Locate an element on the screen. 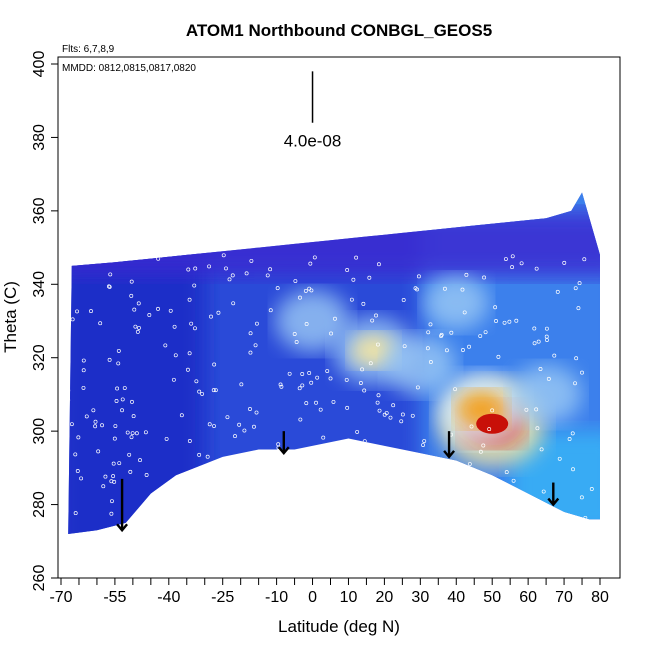 The height and width of the screenshot is (650, 650). y-tick-label-7: 400 is located at coordinates (39, 64).